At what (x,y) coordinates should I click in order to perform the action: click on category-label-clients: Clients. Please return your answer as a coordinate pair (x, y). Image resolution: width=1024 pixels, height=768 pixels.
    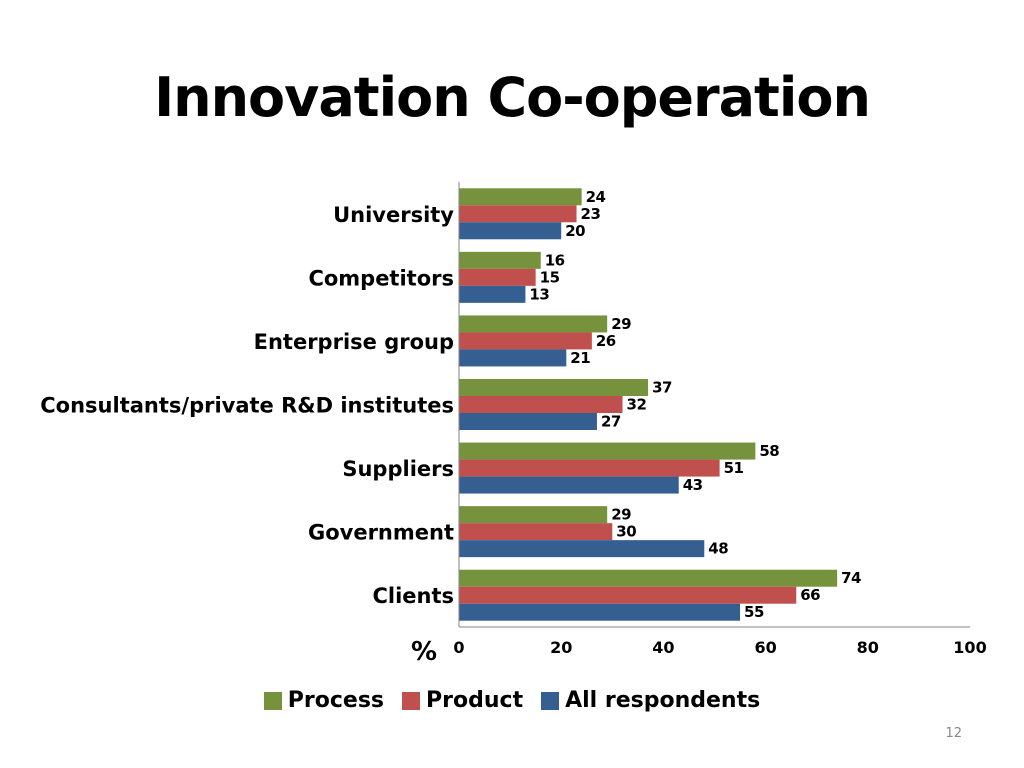
    Looking at the image, I should click on (413, 596).